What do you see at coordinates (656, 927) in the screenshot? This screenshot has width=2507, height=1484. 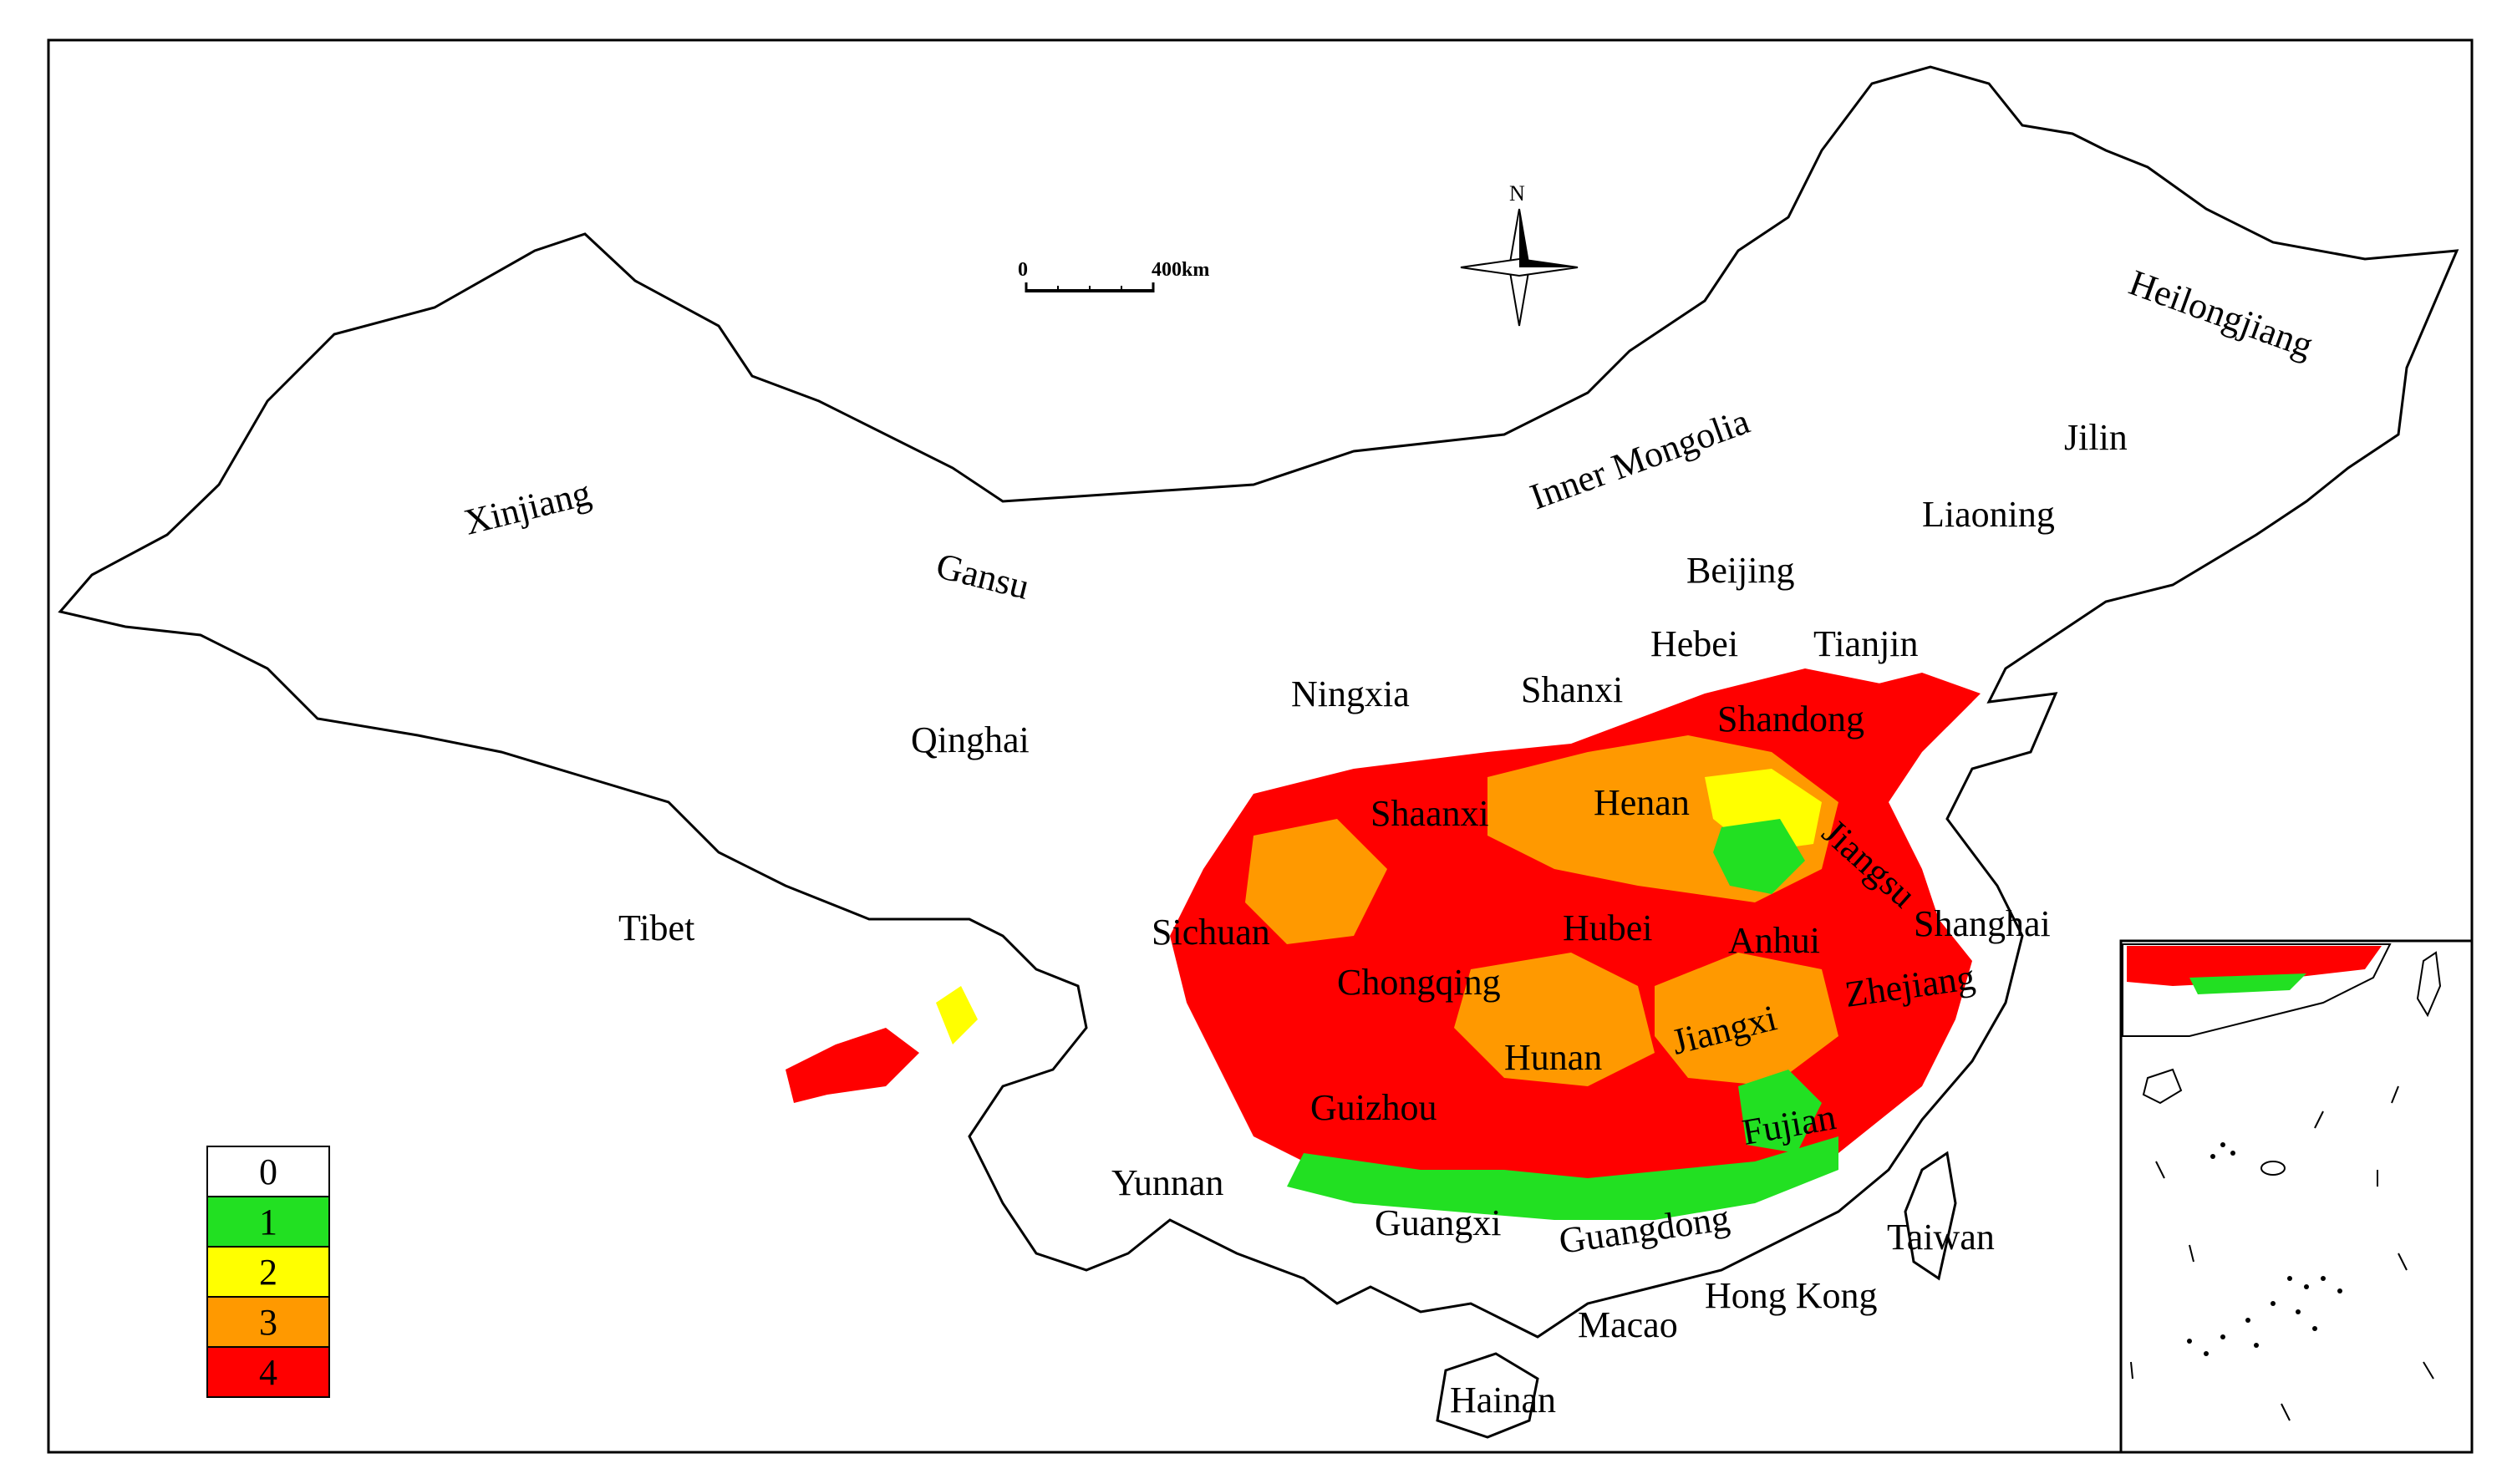 I see `province-label-tibet: Tibet` at bounding box center [656, 927].